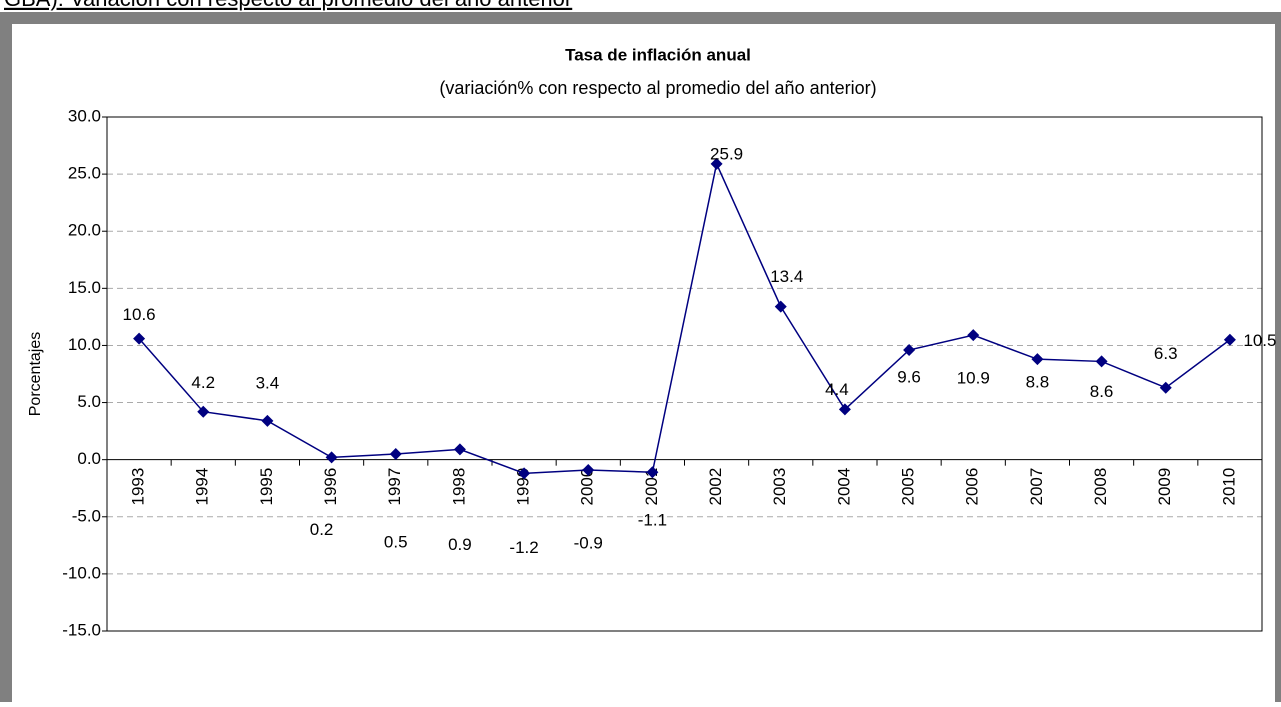 The image size is (1281, 707). Describe the element at coordinates (35, 374) in the screenshot. I see `y-axis-title: Porcentajes` at that location.